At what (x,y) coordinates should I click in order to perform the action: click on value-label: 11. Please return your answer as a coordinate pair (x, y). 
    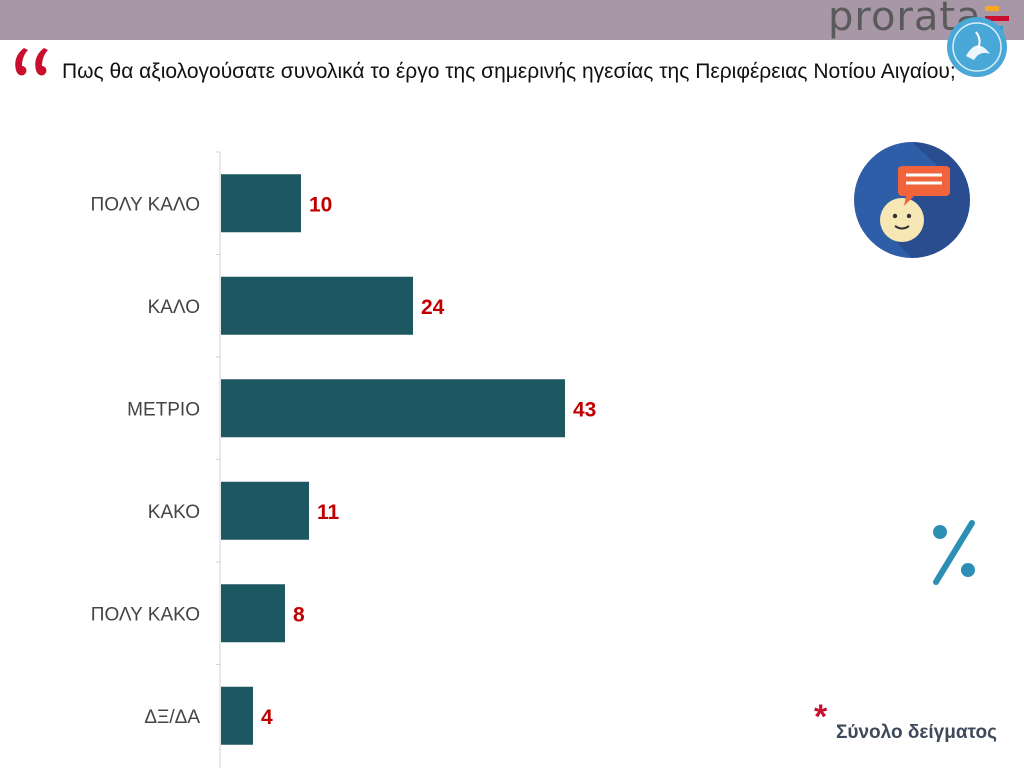
    Looking at the image, I should click on (328, 512).